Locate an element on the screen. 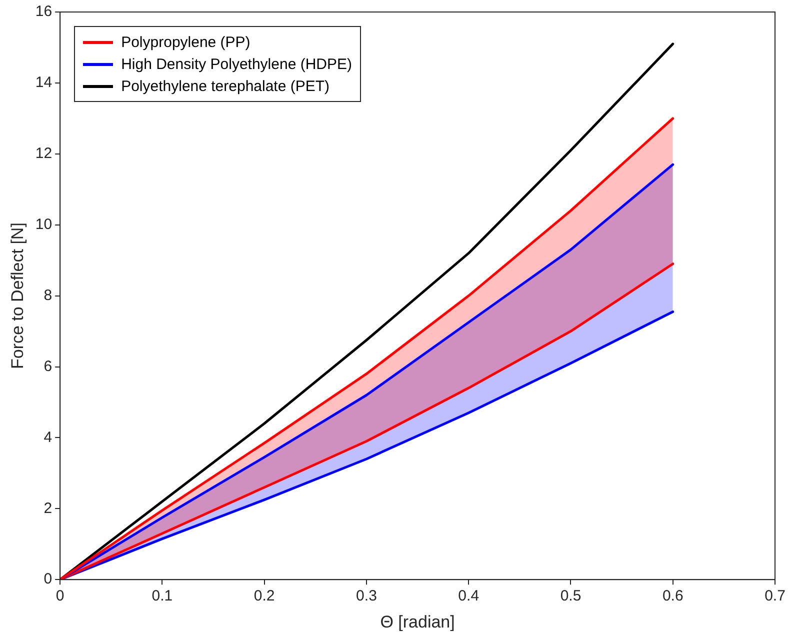 The height and width of the screenshot is (641, 793). y-tick-label: 14 is located at coordinates (43, 83).